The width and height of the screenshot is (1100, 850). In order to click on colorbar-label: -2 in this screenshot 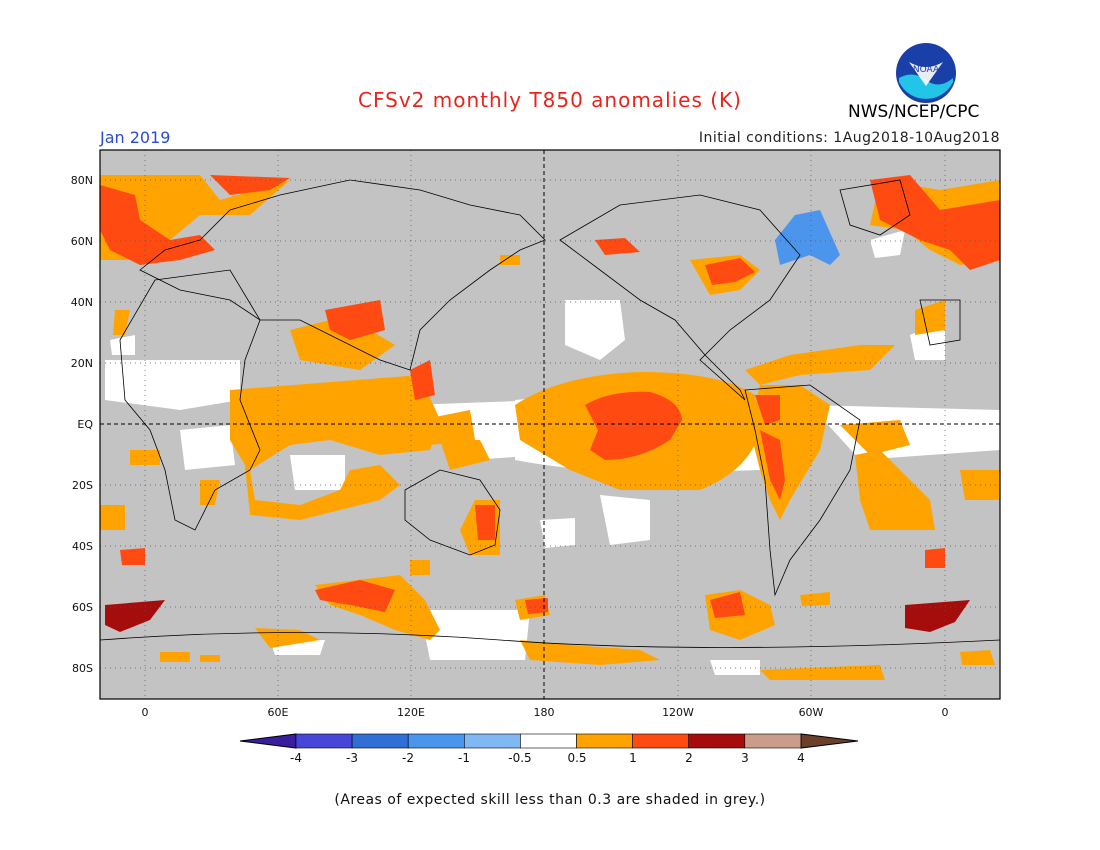, I will do `click(408, 758)`.